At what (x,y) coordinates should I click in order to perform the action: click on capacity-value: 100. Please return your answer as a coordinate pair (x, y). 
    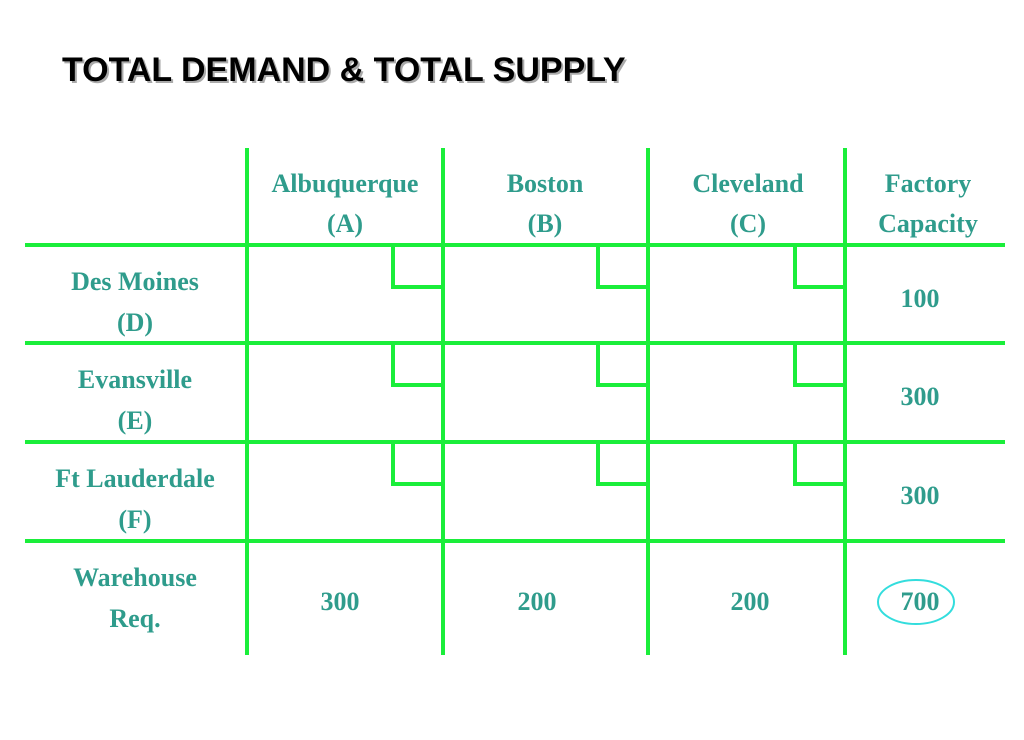
    Looking at the image, I should click on (920, 298).